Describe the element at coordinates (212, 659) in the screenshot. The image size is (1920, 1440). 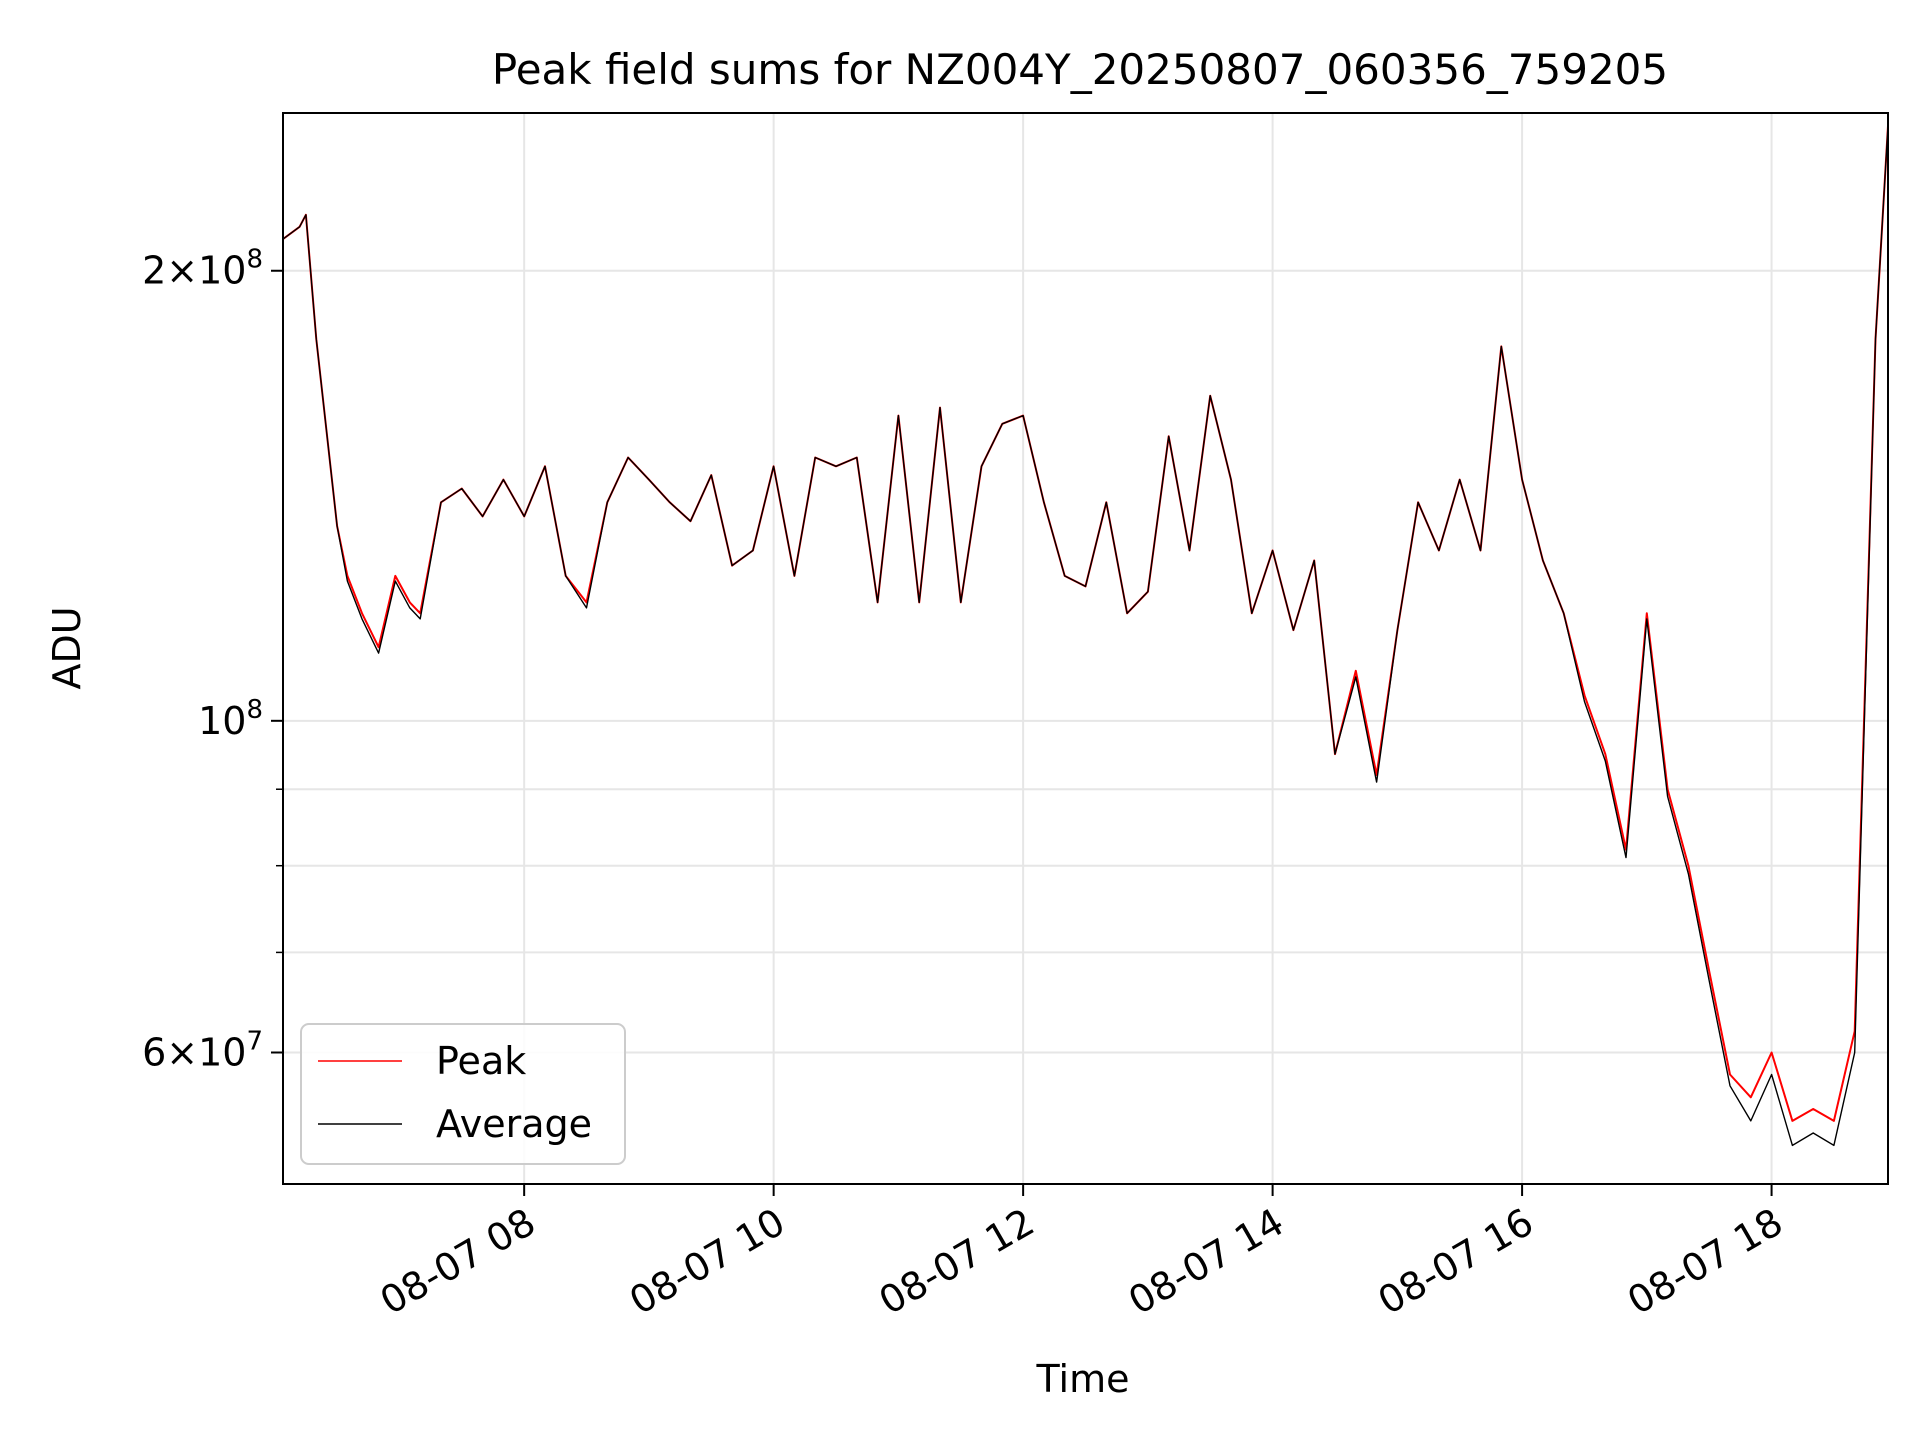
I see `y-axis-ticks: 2×108 108 6×107` at that location.